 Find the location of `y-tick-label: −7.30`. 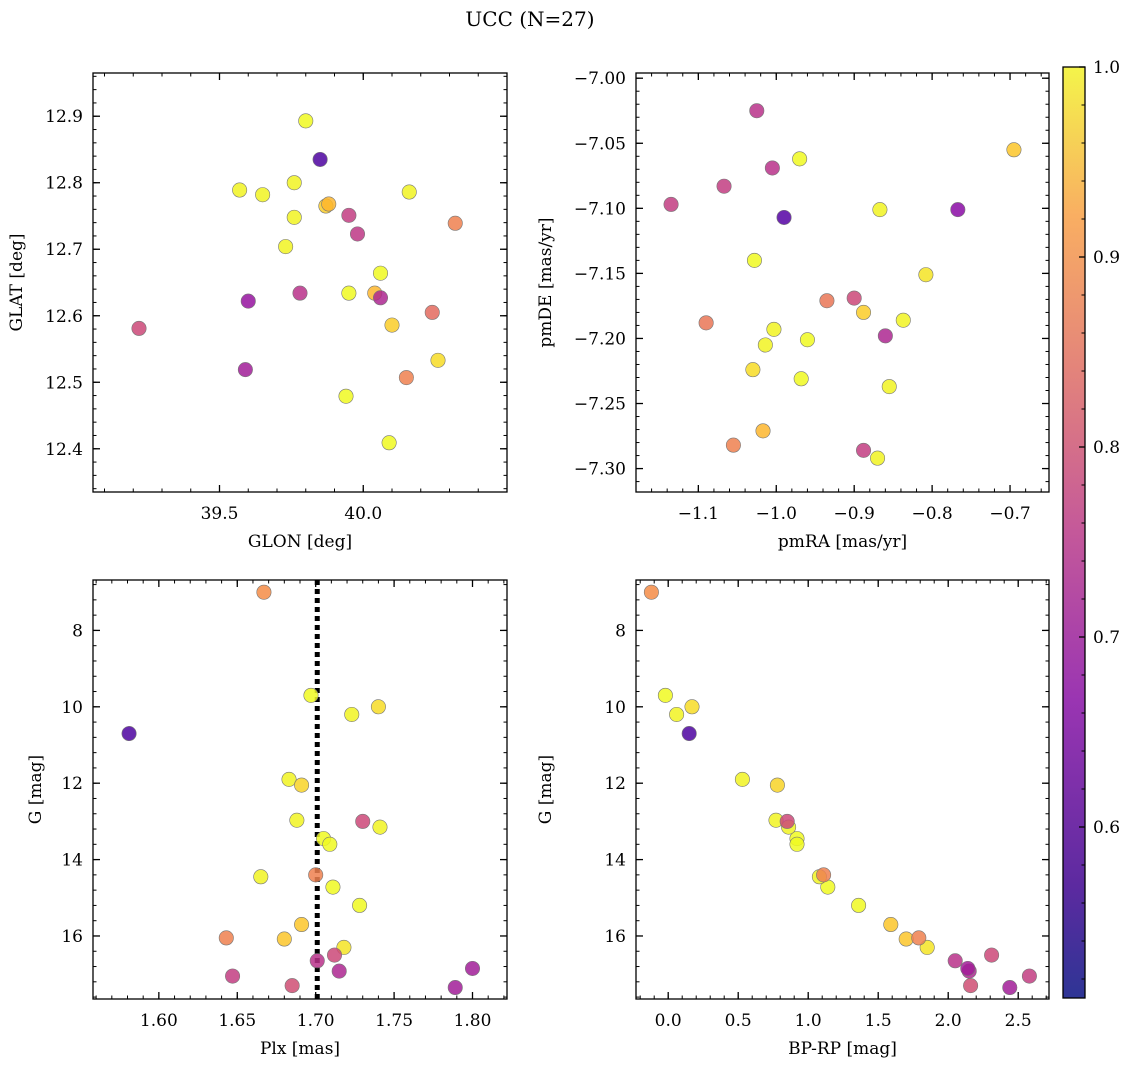

y-tick-label: −7.30 is located at coordinates (600, 470).